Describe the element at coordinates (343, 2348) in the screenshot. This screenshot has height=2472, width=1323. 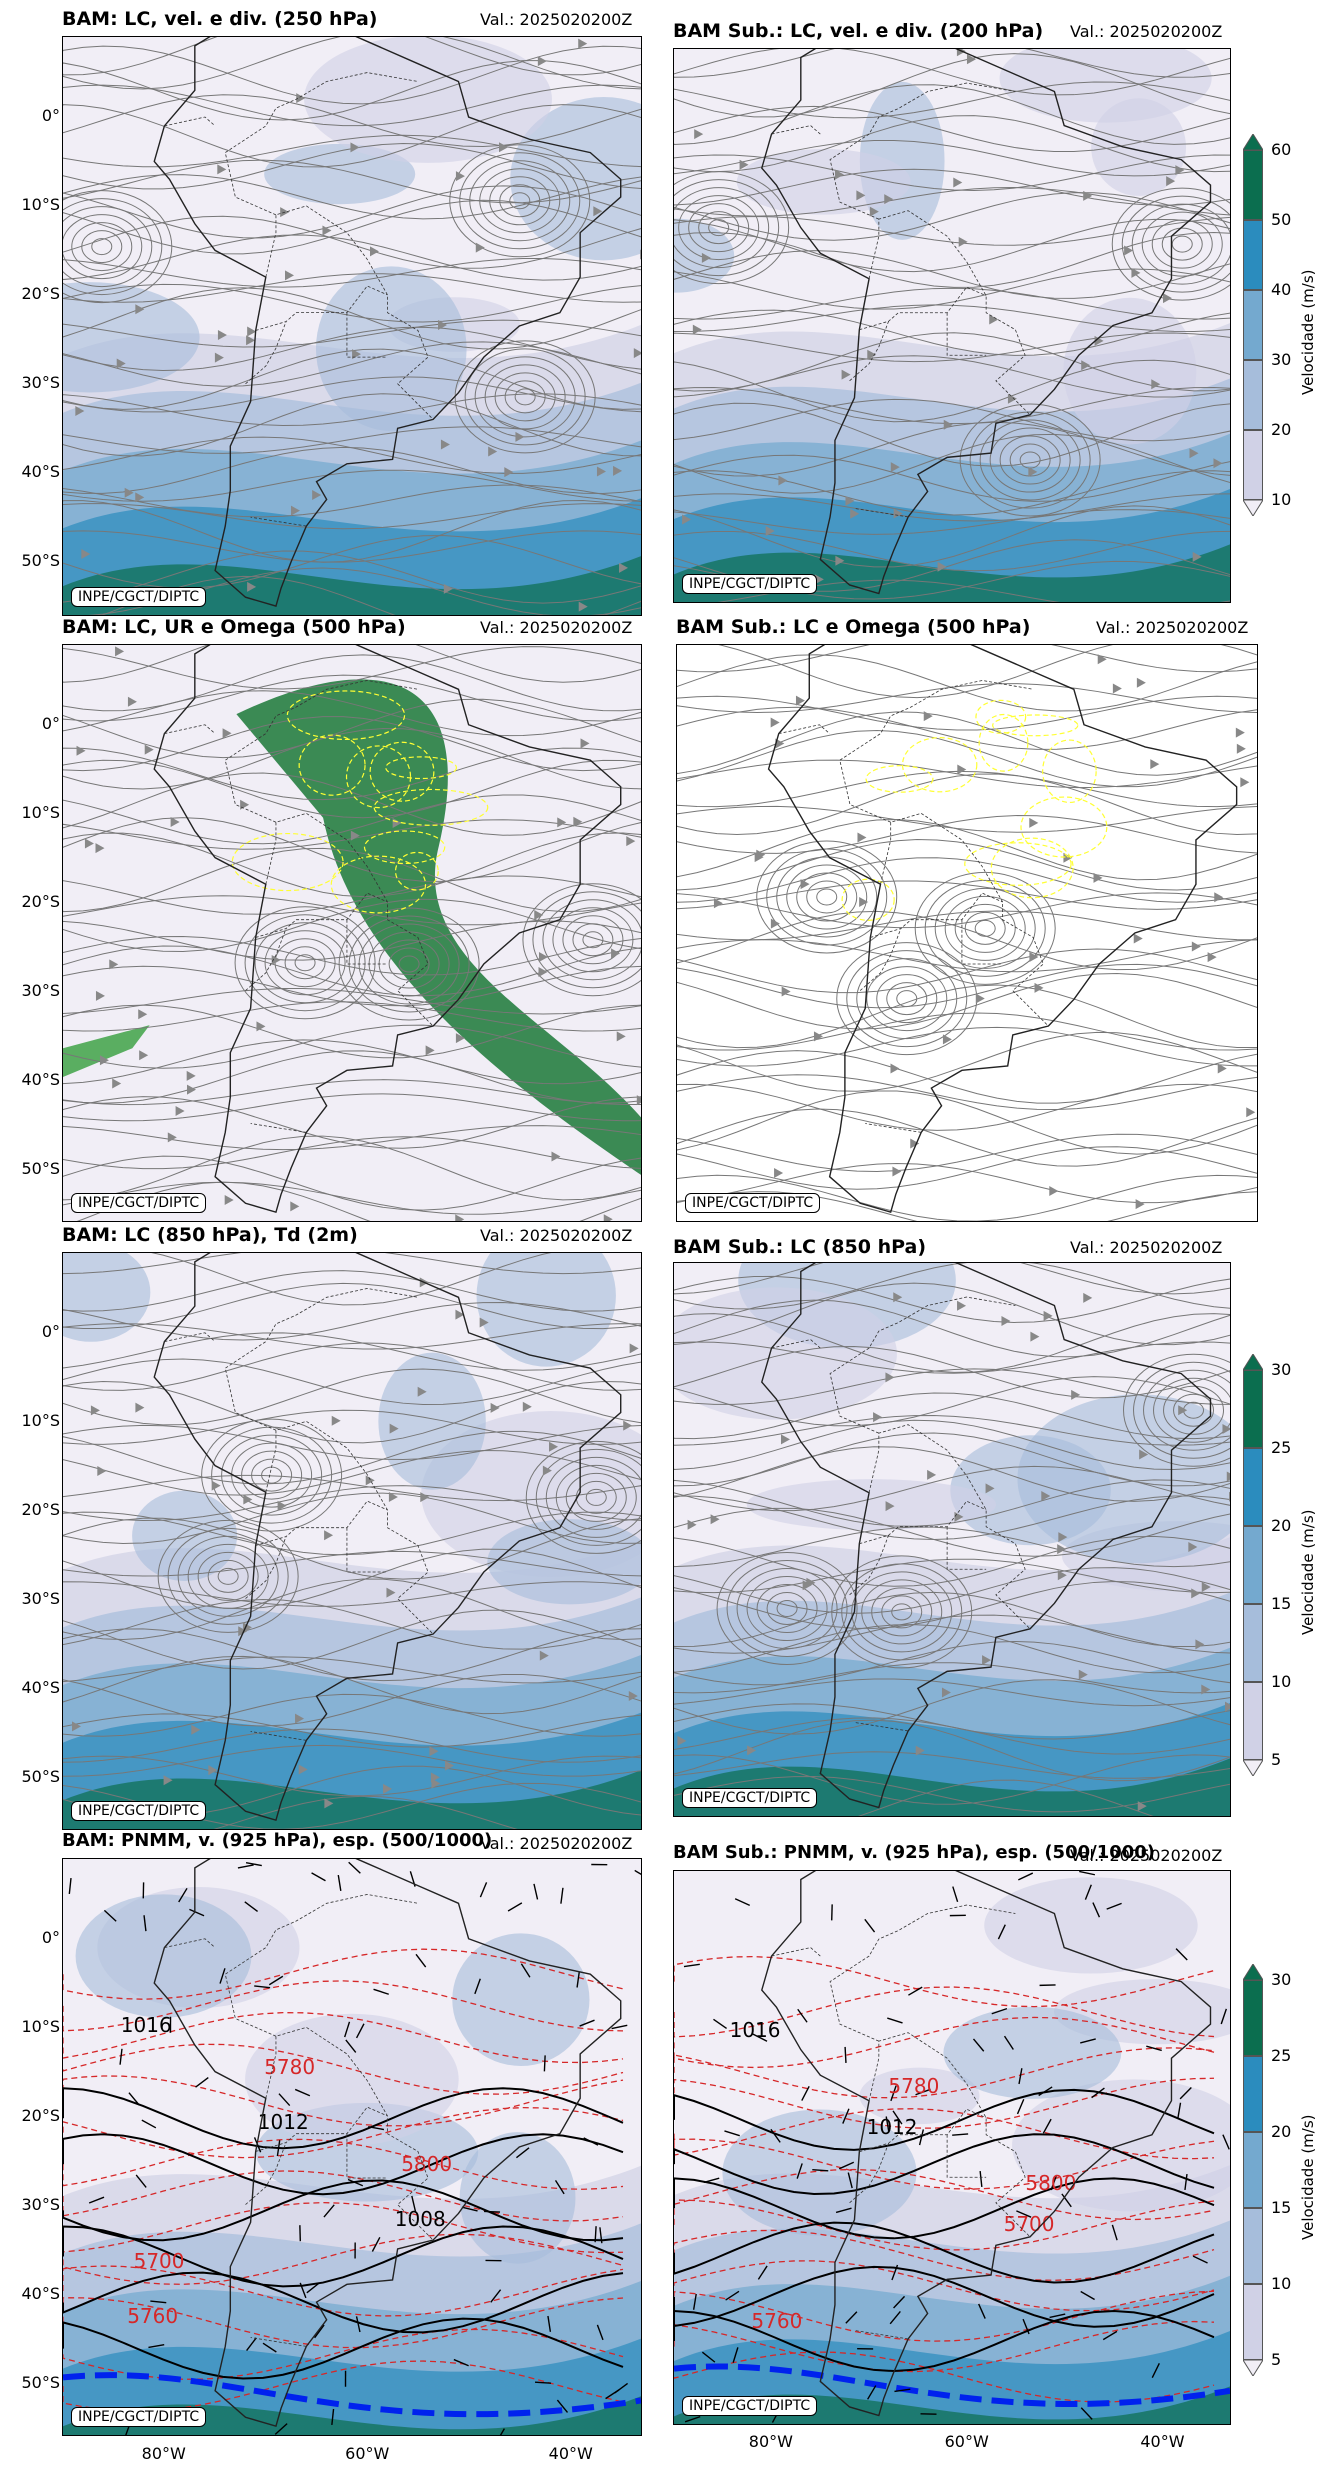
I see `pressure-isobar` at that location.